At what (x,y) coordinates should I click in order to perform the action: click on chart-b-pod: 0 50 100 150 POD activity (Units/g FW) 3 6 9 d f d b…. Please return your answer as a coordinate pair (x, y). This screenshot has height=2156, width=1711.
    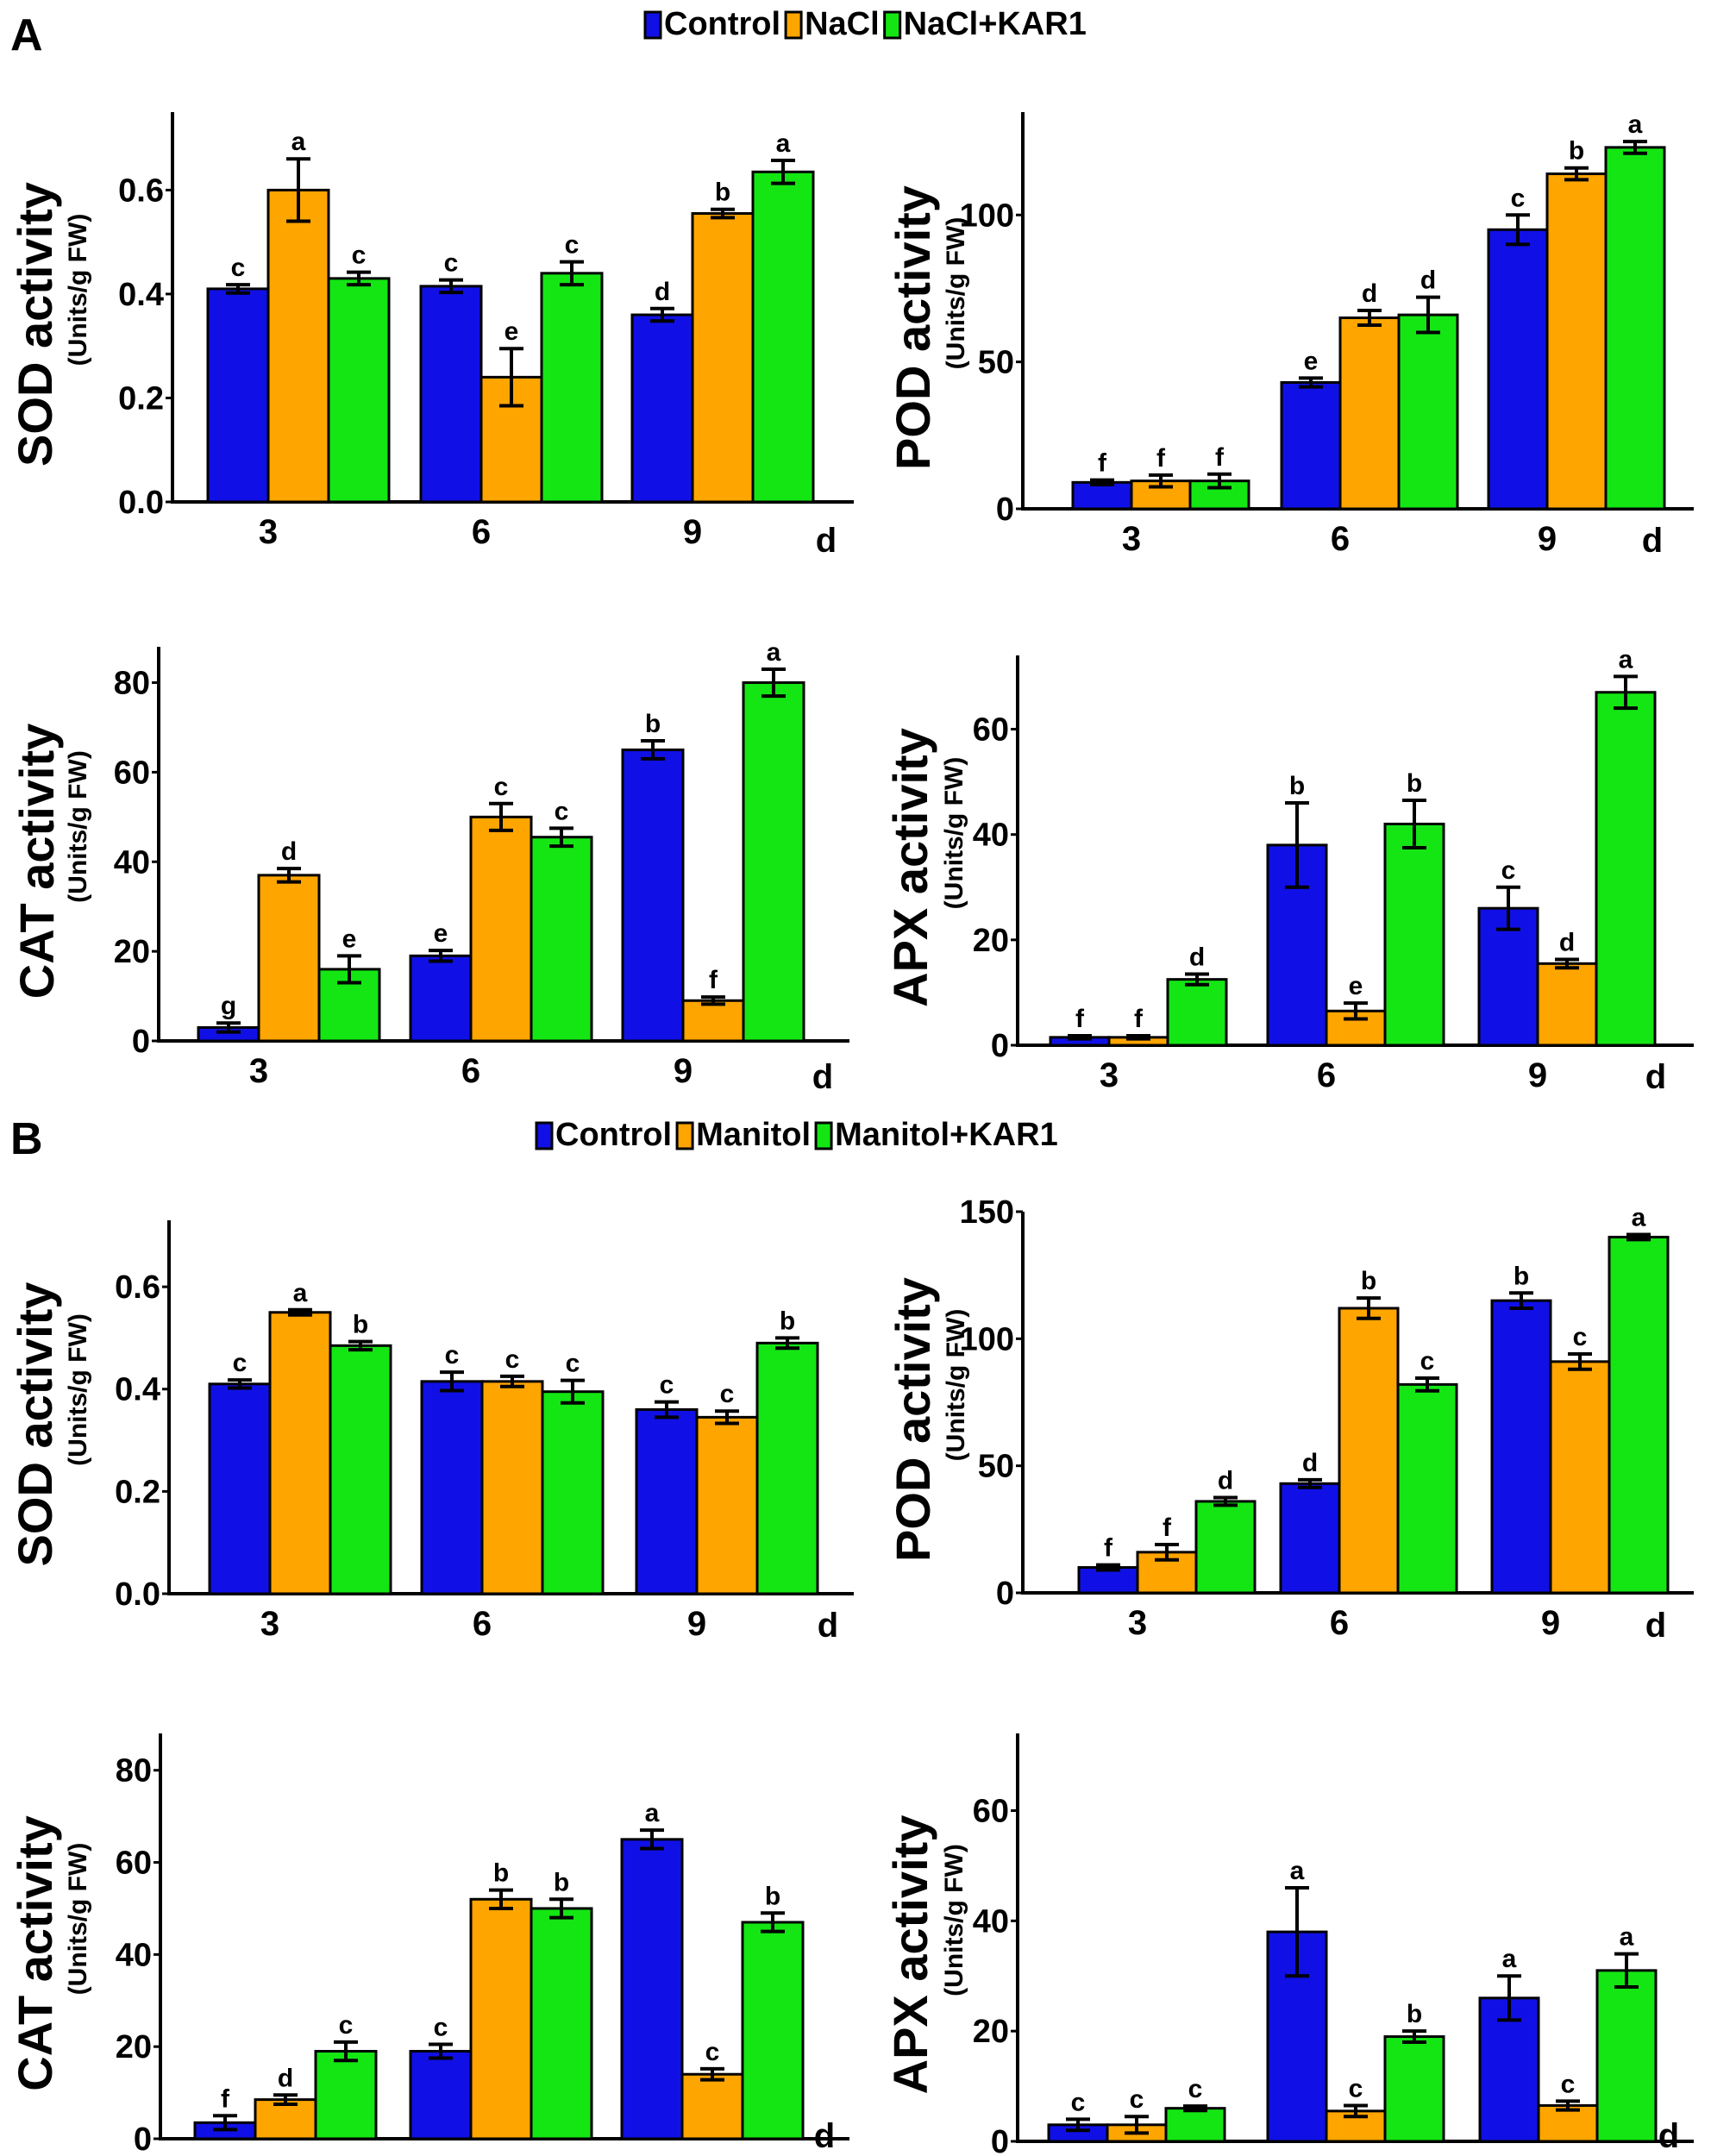
    Looking at the image, I should click on (1290, 1419).